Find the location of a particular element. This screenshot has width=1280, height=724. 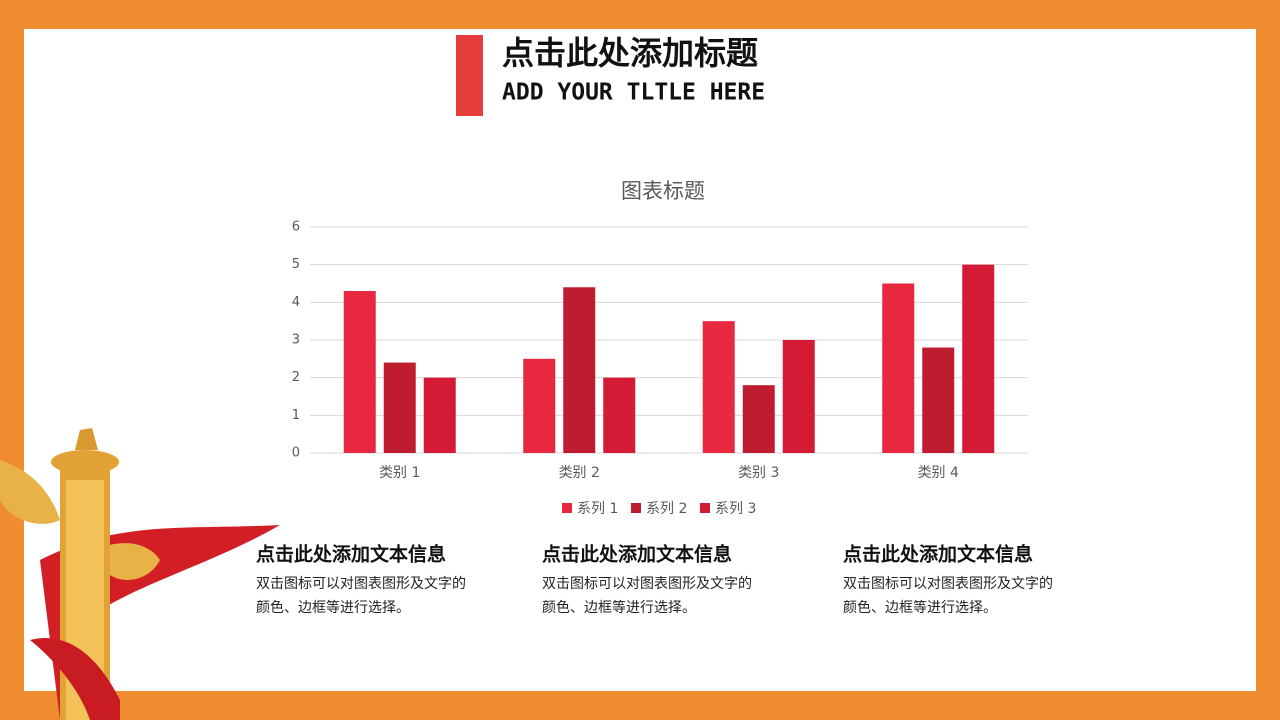

x-tick-label: 类别 3 is located at coordinates (758, 473).